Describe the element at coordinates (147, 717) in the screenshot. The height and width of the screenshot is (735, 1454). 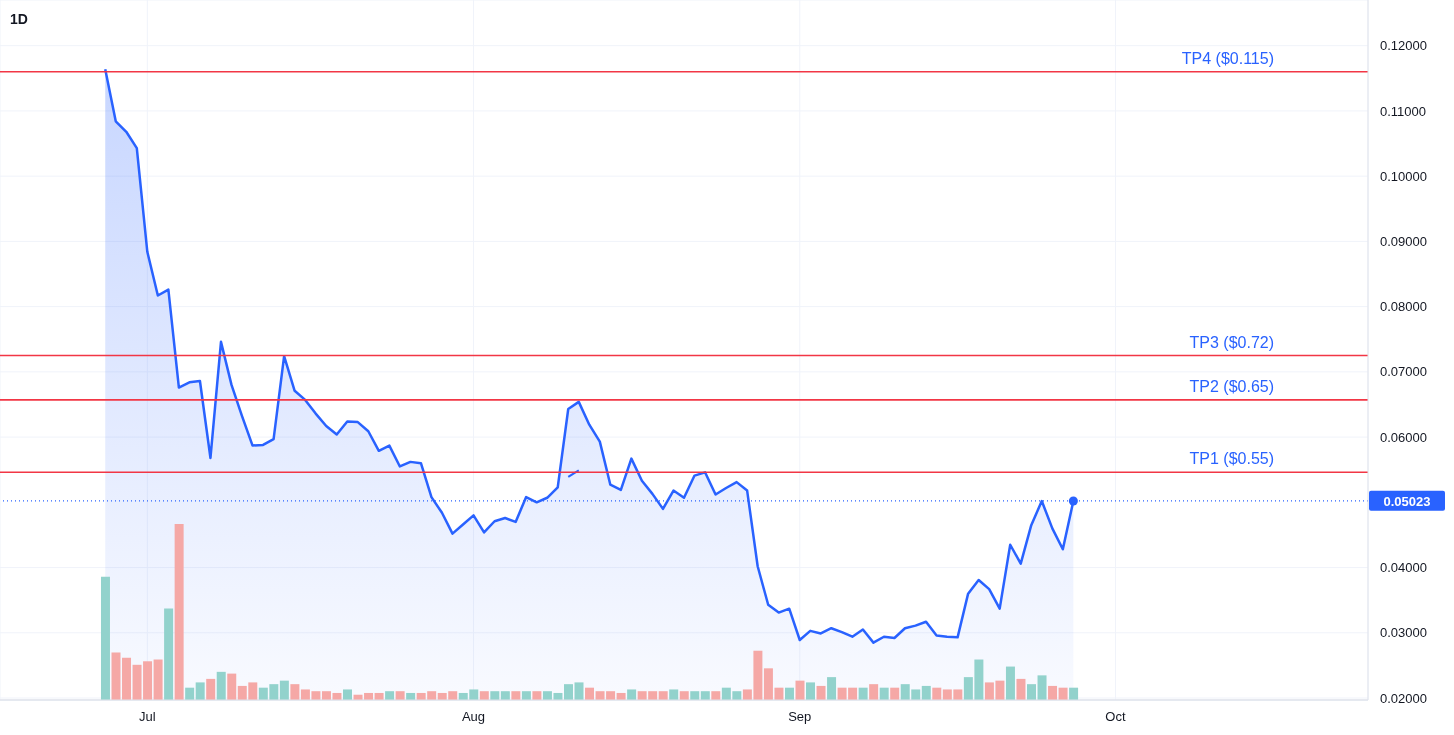
I see `x-tick-label: Jul` at that location.